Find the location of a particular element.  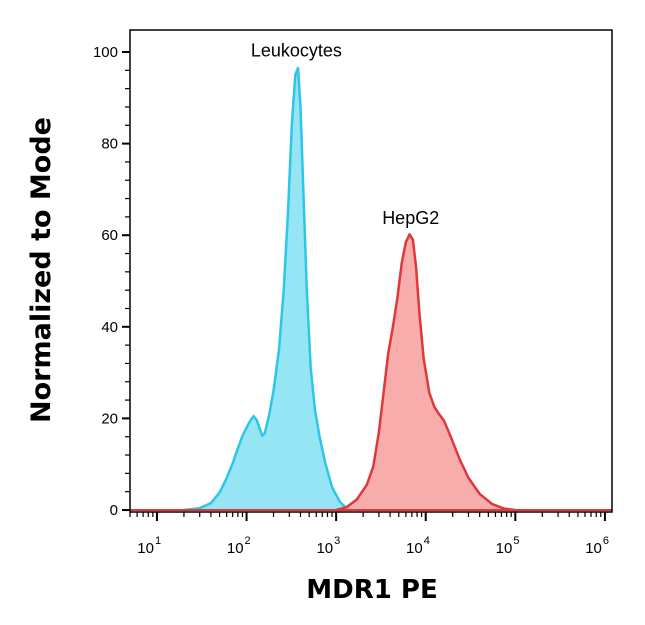

y-tick-label: 0 is located at coordinates (114, 510).